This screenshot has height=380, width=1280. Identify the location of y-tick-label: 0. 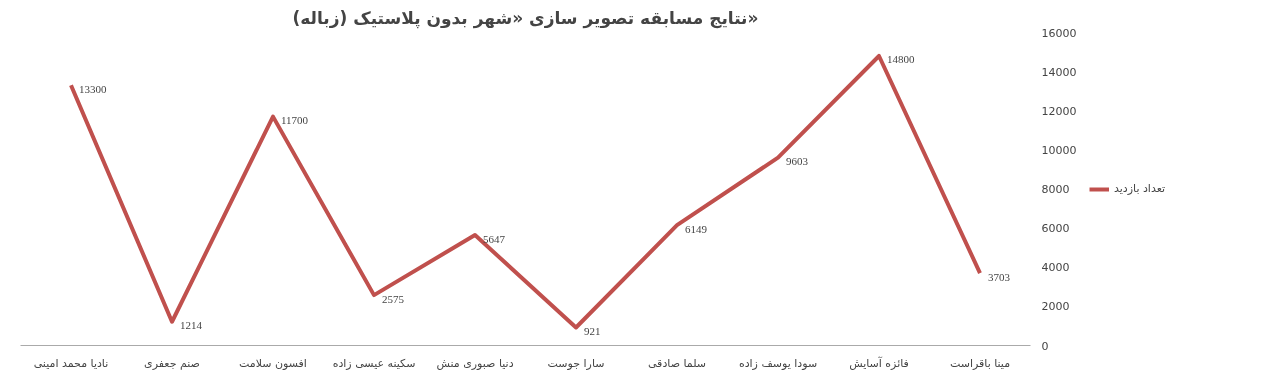
(1045, 346).